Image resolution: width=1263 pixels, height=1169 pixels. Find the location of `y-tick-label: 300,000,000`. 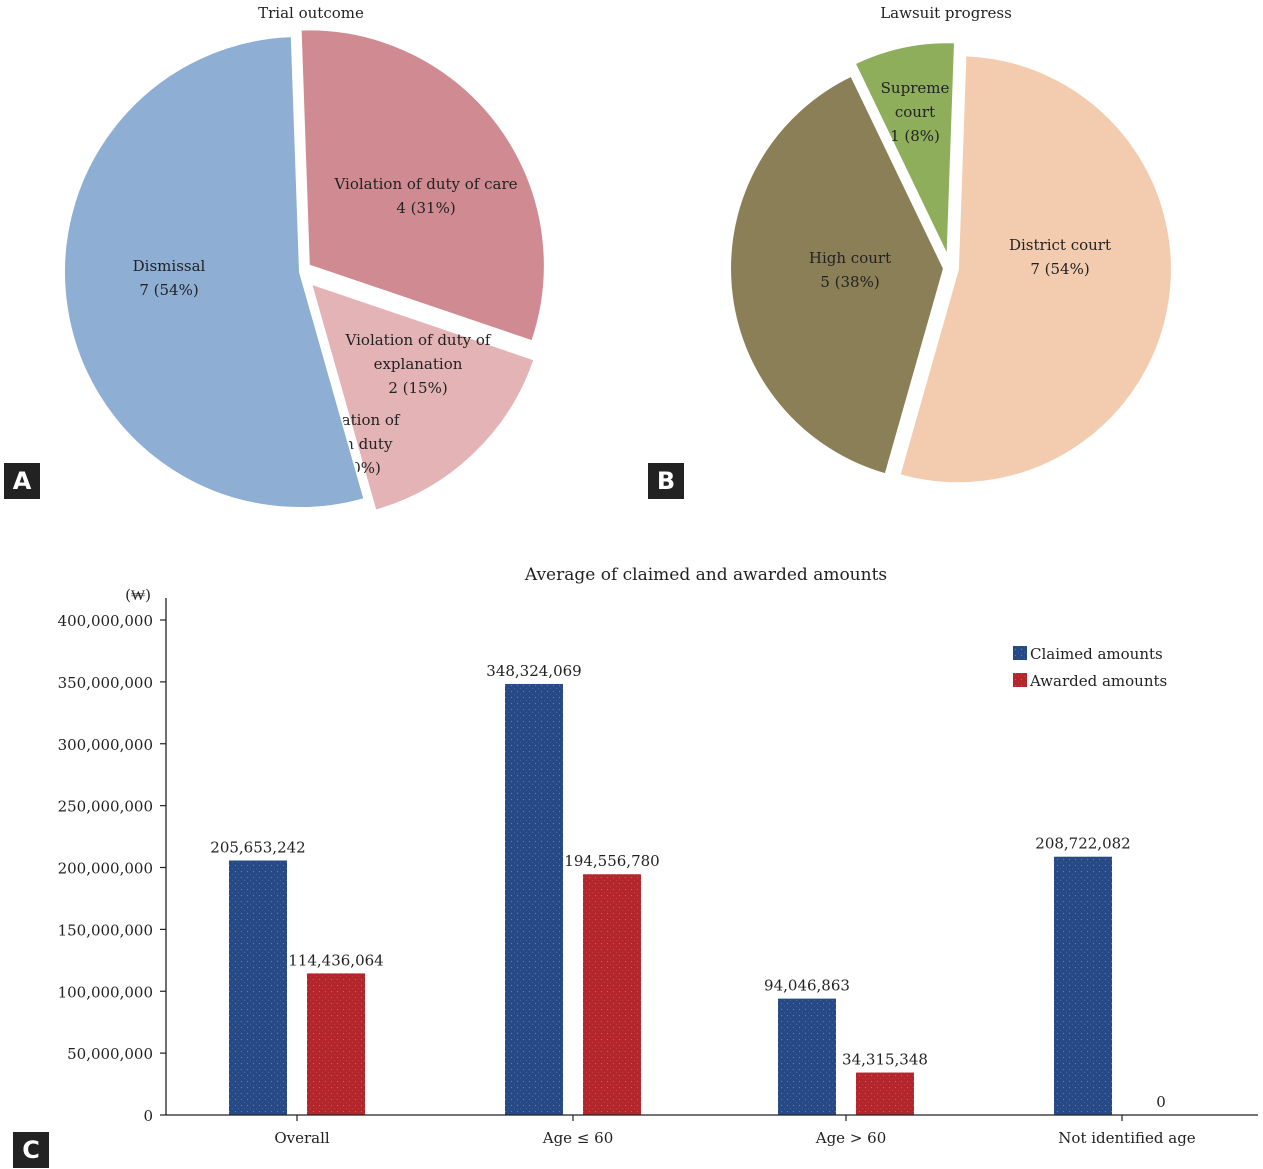

y-tick-label: 300,000,000 is located at coordinates (105, 745).